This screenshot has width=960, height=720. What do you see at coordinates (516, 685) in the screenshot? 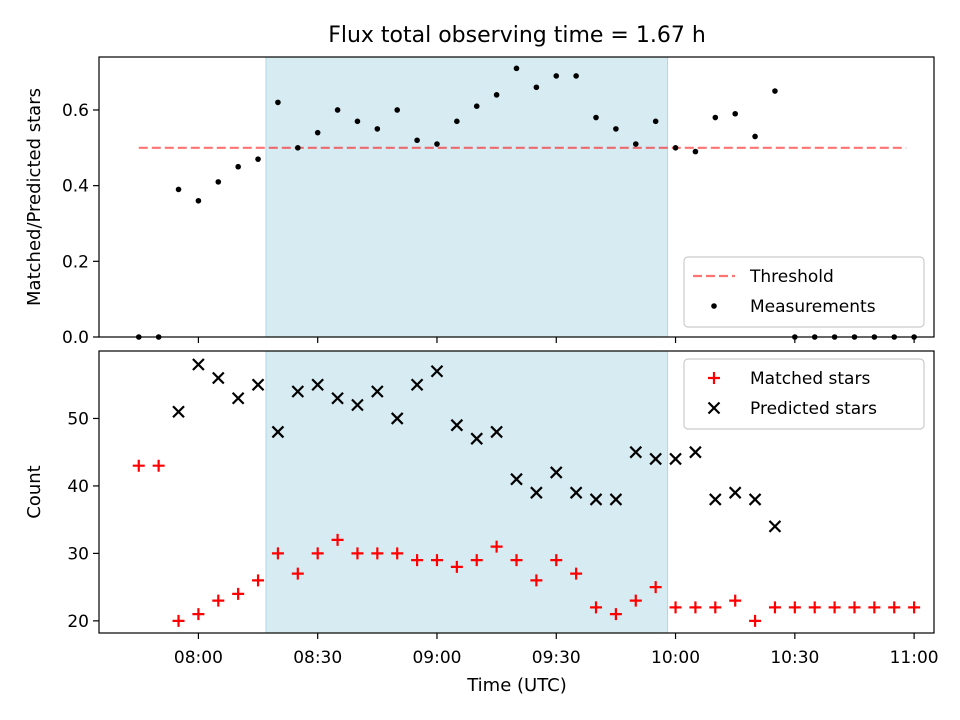
I see `x-axis-label: Time (UTC)` at bounding box center [516, 685].